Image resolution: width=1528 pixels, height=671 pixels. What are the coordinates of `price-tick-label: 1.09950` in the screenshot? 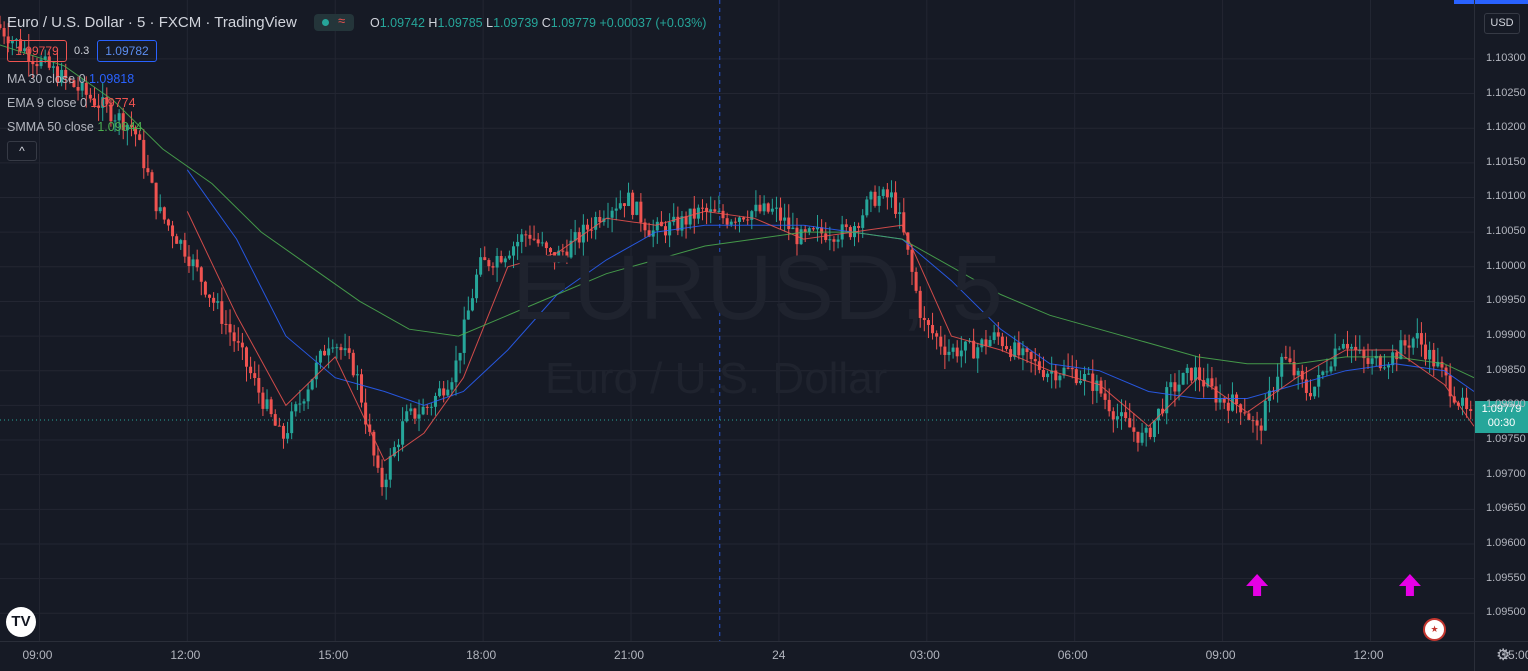 It's located at (1506, 300).